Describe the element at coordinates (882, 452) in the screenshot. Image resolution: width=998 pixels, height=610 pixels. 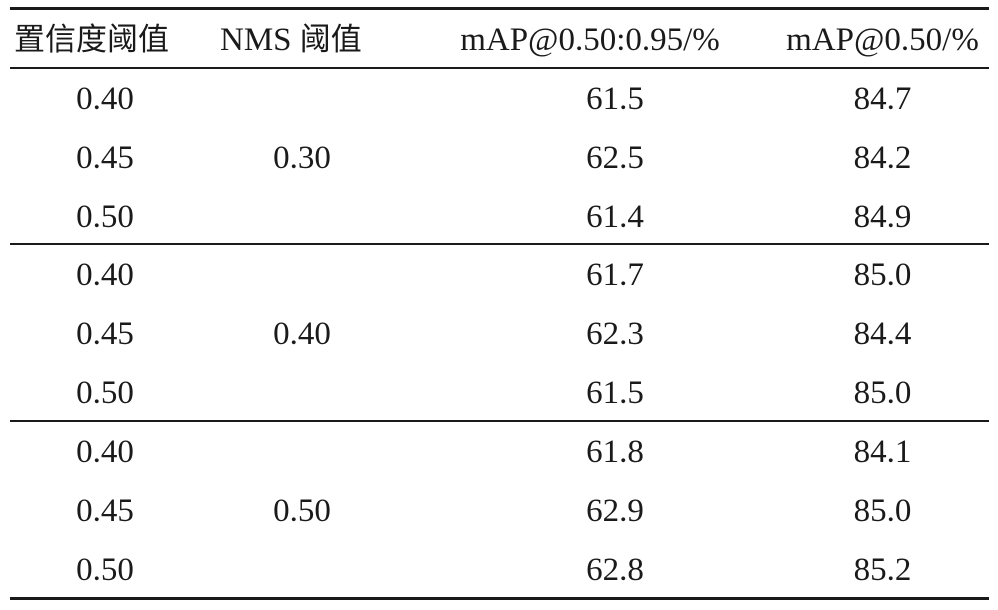
I see `table-cell-map50: 84.1` at that location.